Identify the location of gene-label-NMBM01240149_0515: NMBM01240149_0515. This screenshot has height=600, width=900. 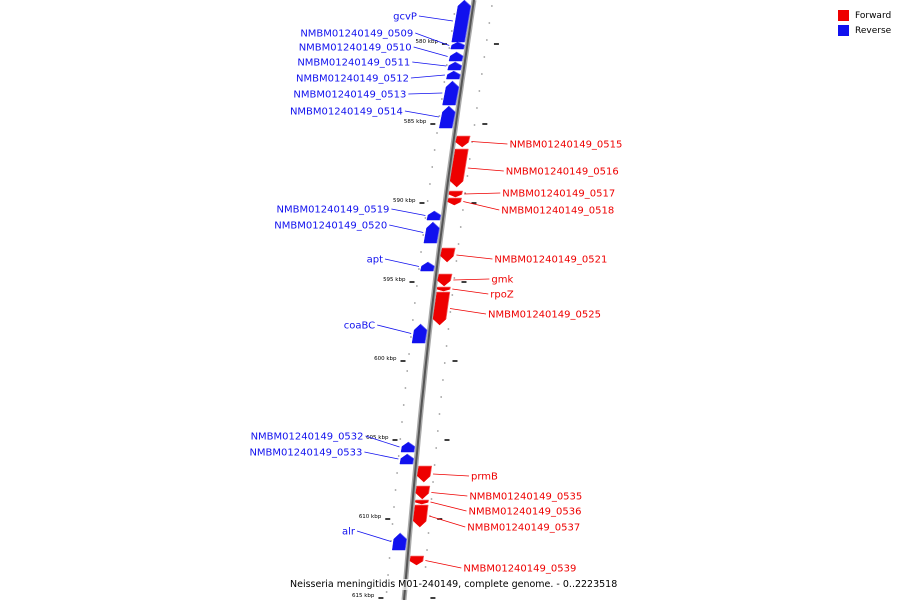
(565, 145).